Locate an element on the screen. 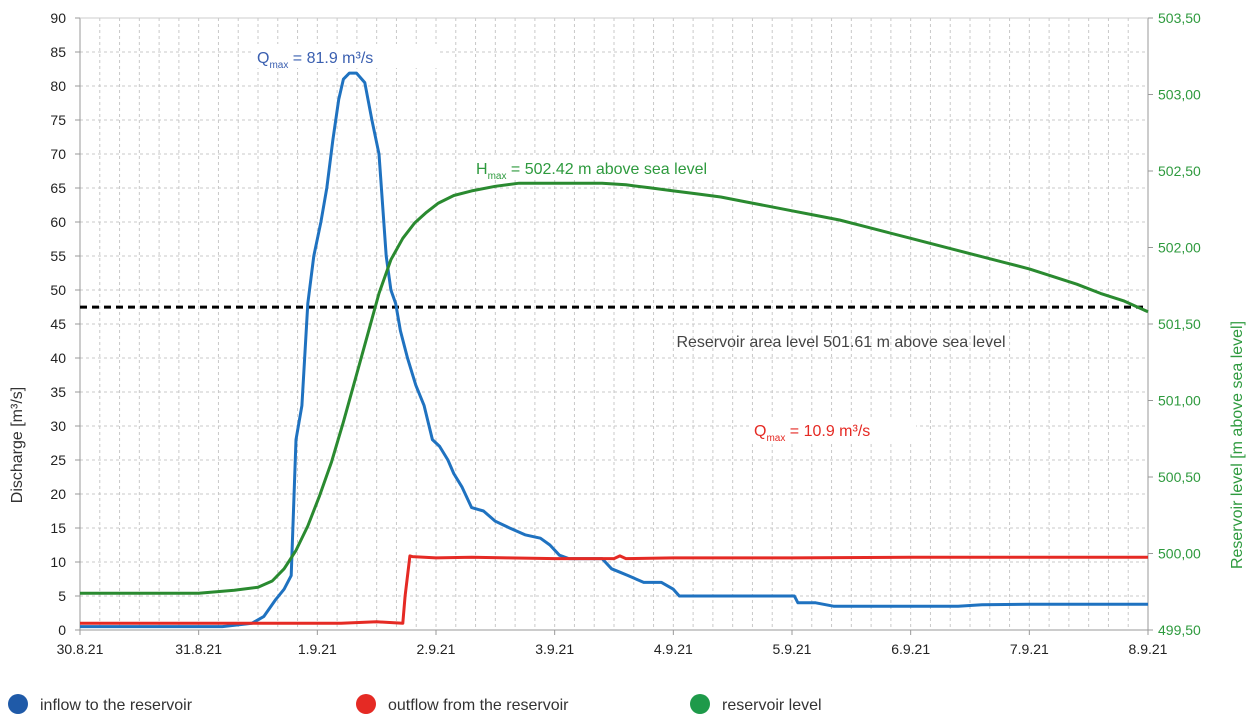  x-tick-label: 2.9.21 is located at coordinates (436, 649).